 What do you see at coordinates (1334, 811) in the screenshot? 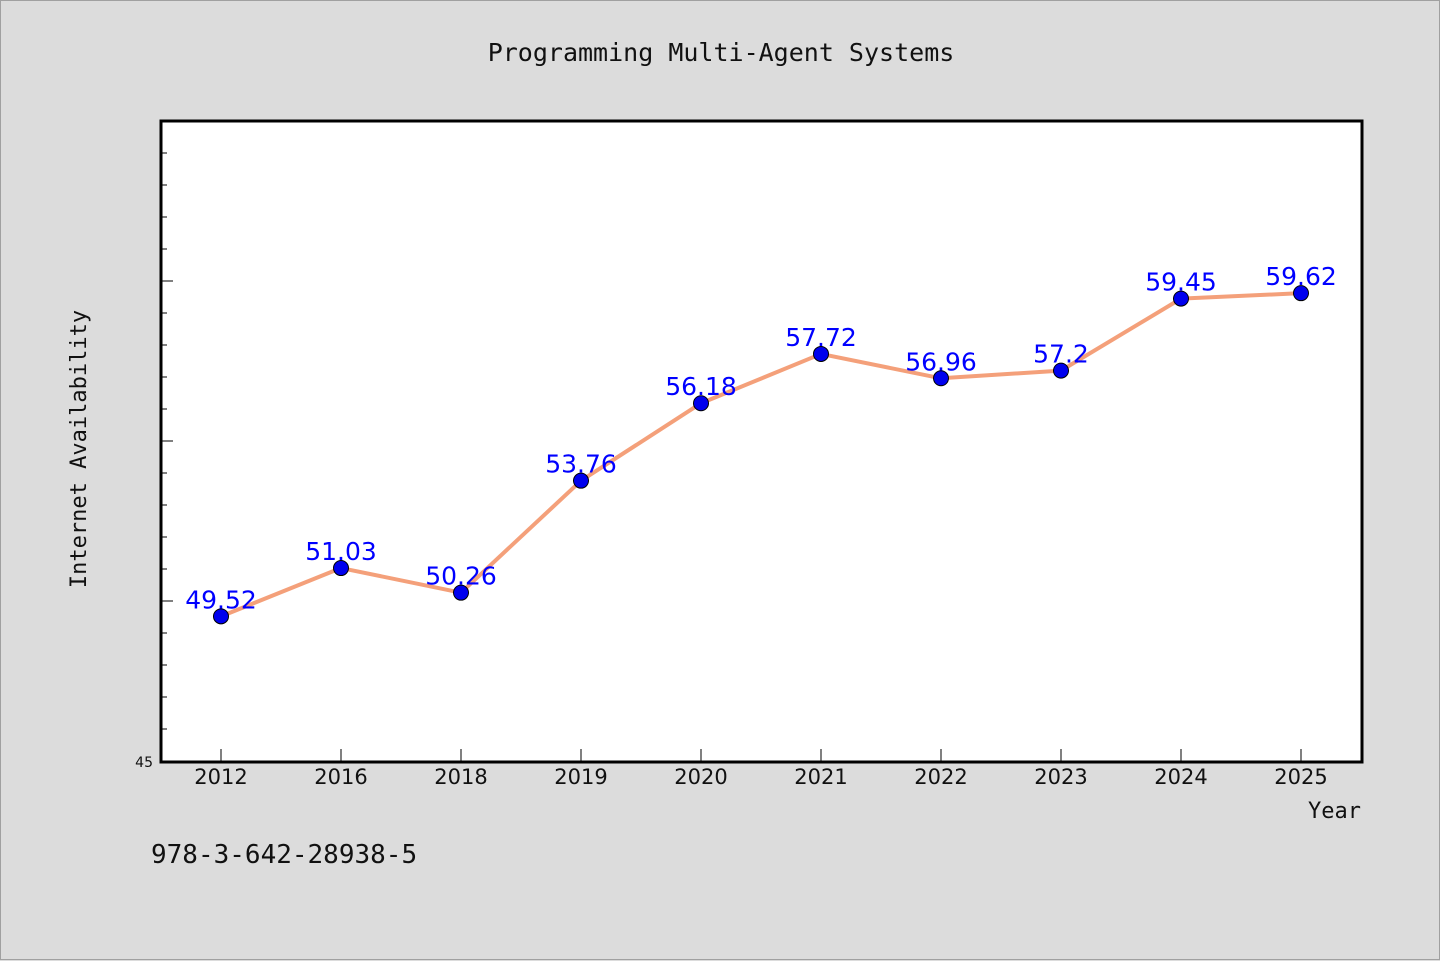
I see `x-axis-label: Year` at bounding box center [1334, 811].